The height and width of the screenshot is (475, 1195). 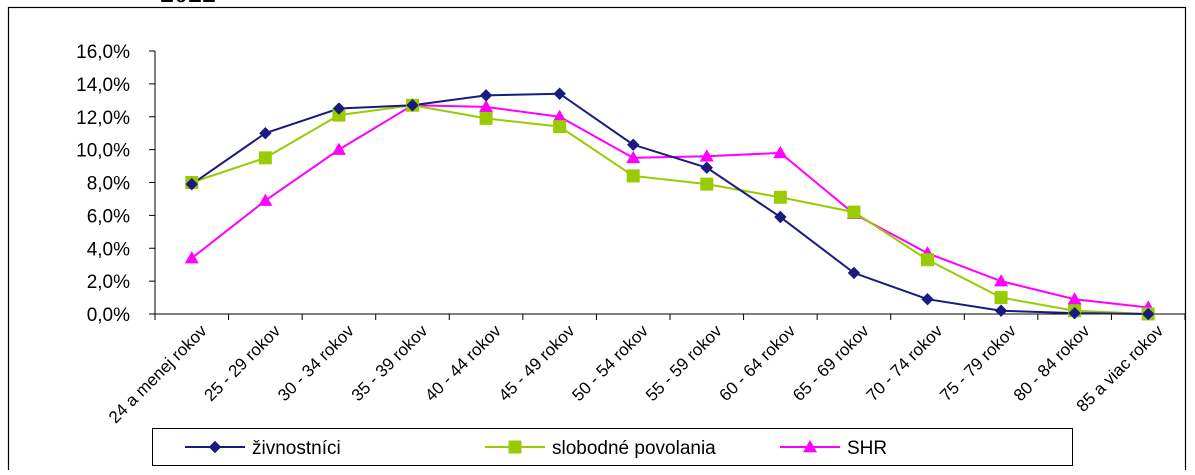 I want to click on y-tick-label: 12,0%, so click(x=103, y=118).